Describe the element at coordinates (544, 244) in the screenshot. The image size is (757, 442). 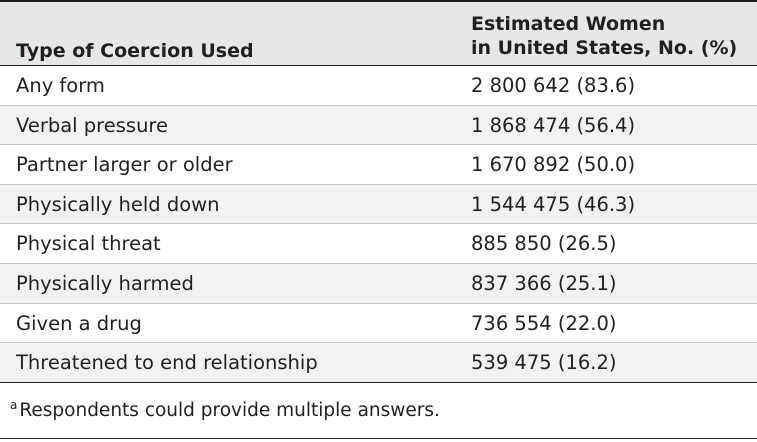
I see `estimated-women-cell: 885 850 (26.5)` at that location.